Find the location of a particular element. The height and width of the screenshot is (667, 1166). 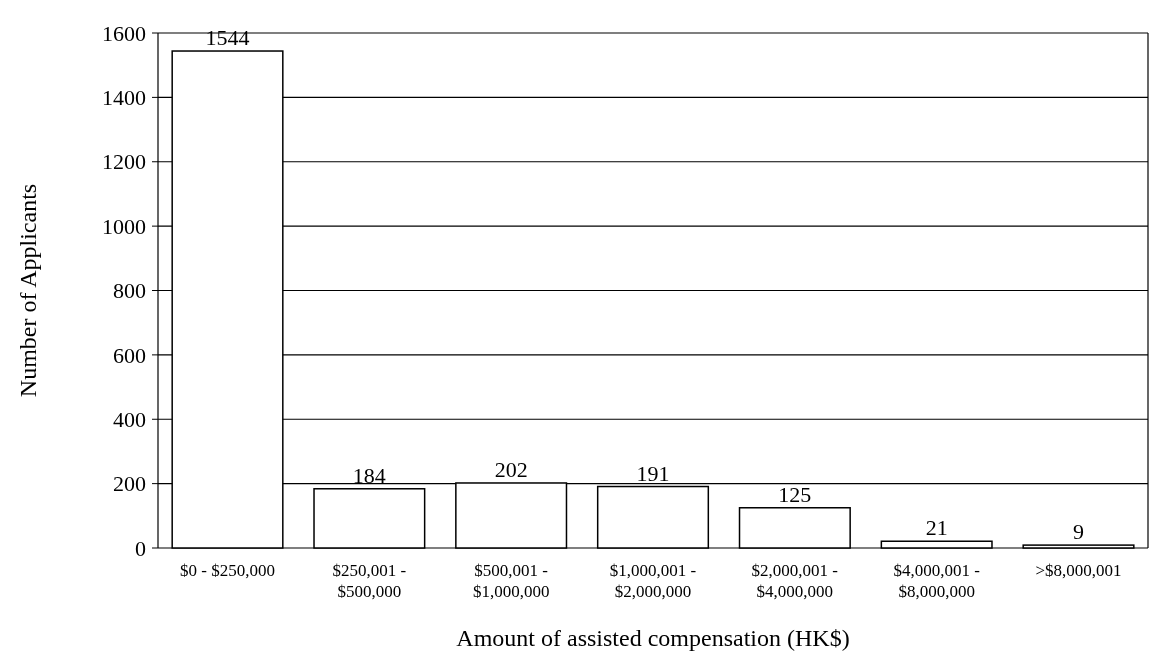

y-tick-label: 400 is located at coordinates (129, 419).